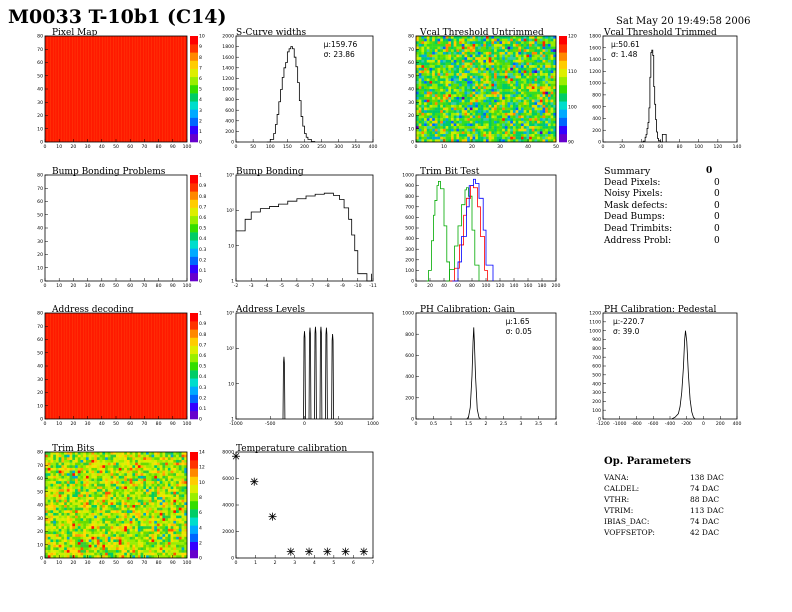 The width and height of the screenshot is (792, 612). I want to click on address-levels-peak, so click(315, 373).